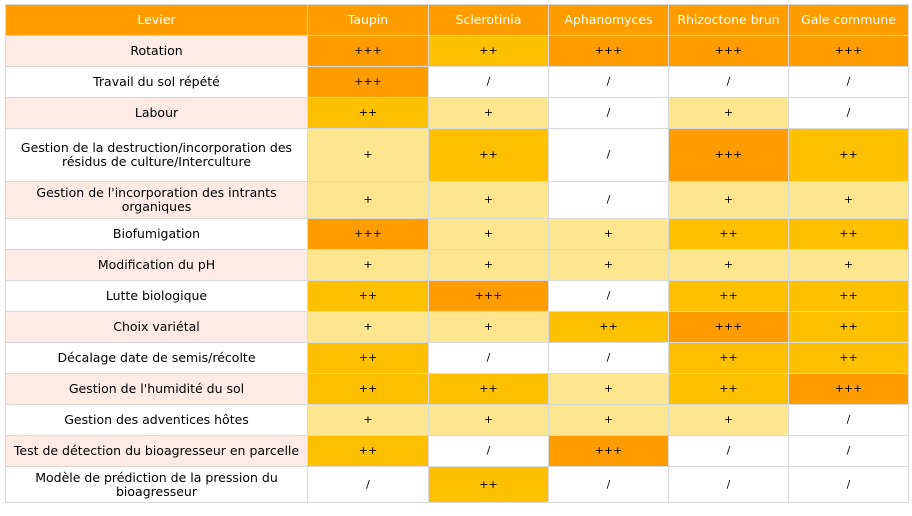  What do you see at coordinates (156, 358) in the screenshot?
I see `lever-cell: Décalage date de semis/récolte` at bounding box center [156, 358].